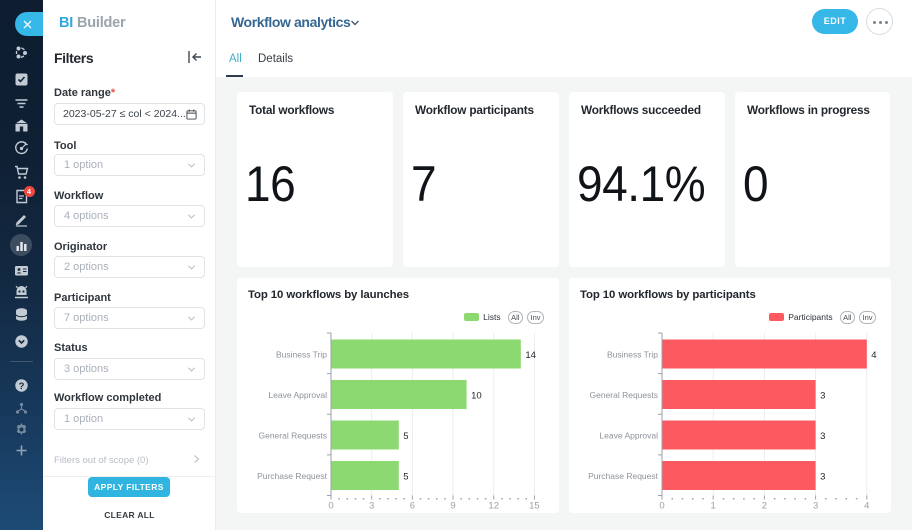  Describe the element at coordinates (530, 355) in the screenshot. I see `svg-text: 14` at that location.